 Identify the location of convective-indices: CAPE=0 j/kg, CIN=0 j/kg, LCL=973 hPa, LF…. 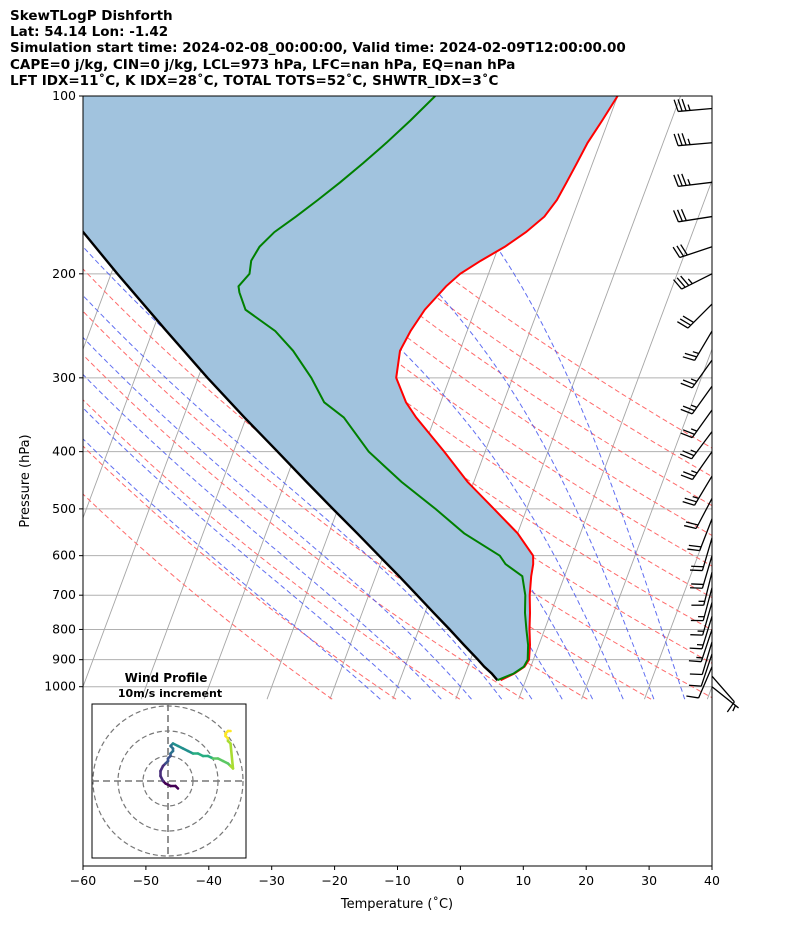
(263, 64).